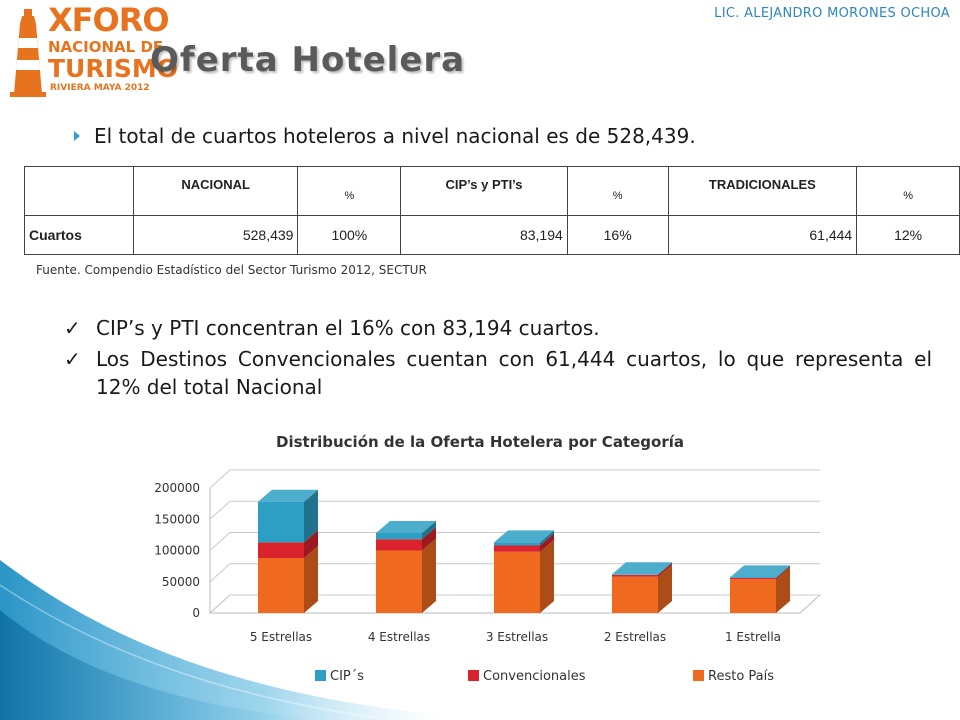  What do you see at coordinates (832, 13) in the screenshot?
I see `author-name: LIC. ALEJANDRO MORONES OCHOA` at bounding box center [832, 13].